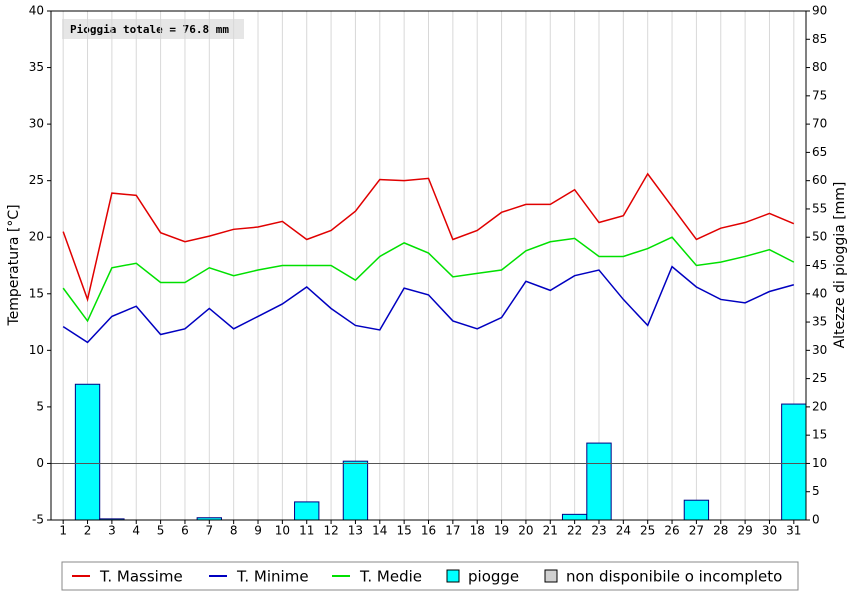 The image size is (865, 604). Describe the element at coordinates (185, 531) in the screenshot. I see `x-tick-label: 6` at that location.